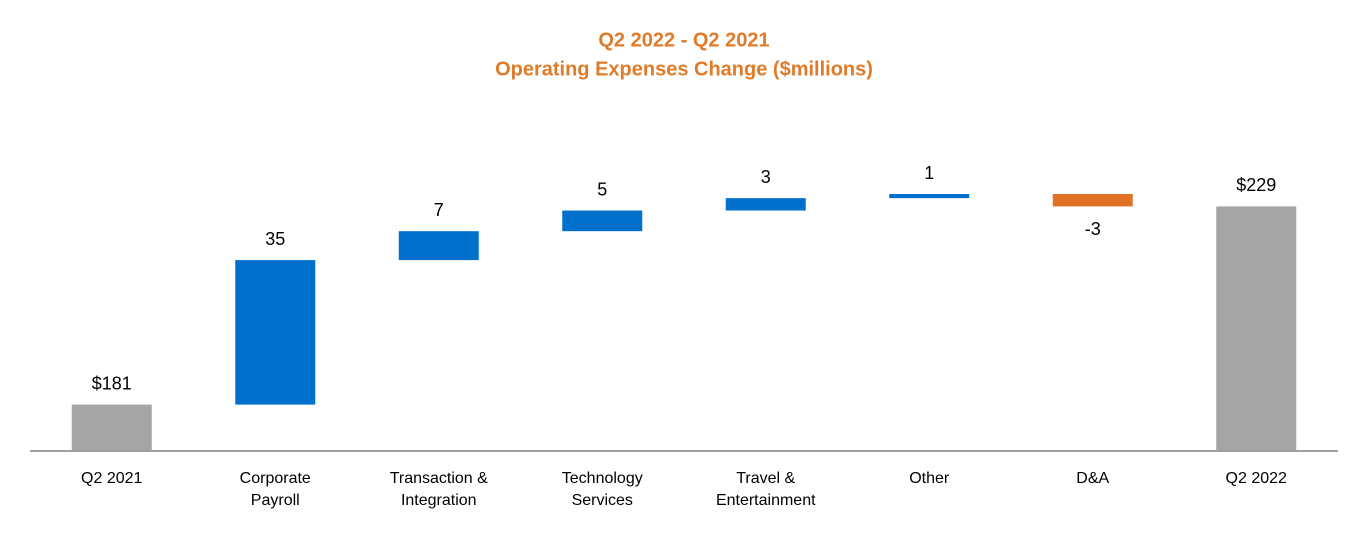  What do you see at coordinates (1093, 478) in the screenshot?
I see `x-tick-label: D&A` at bounding box center [1093, 478].